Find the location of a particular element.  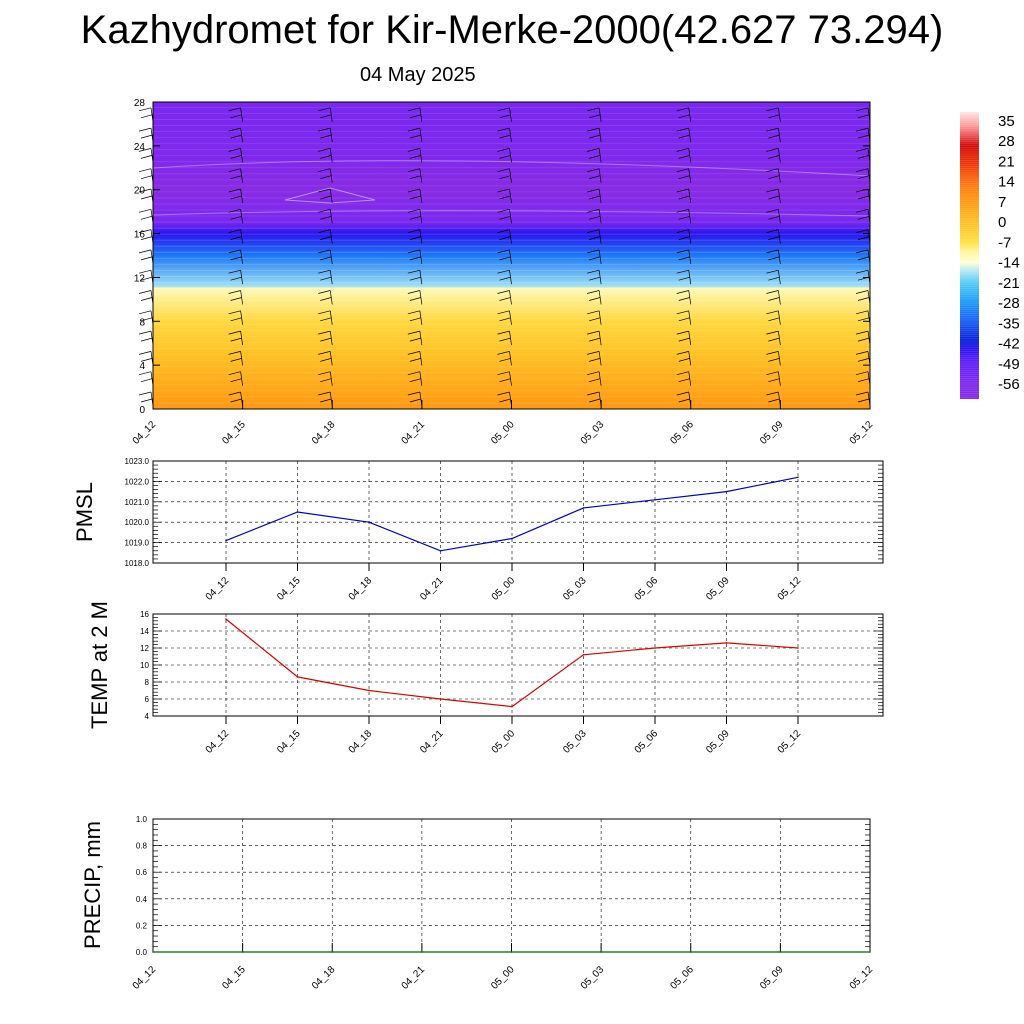

x-tick-label: 04_21 is located at coordinates (414, 978).